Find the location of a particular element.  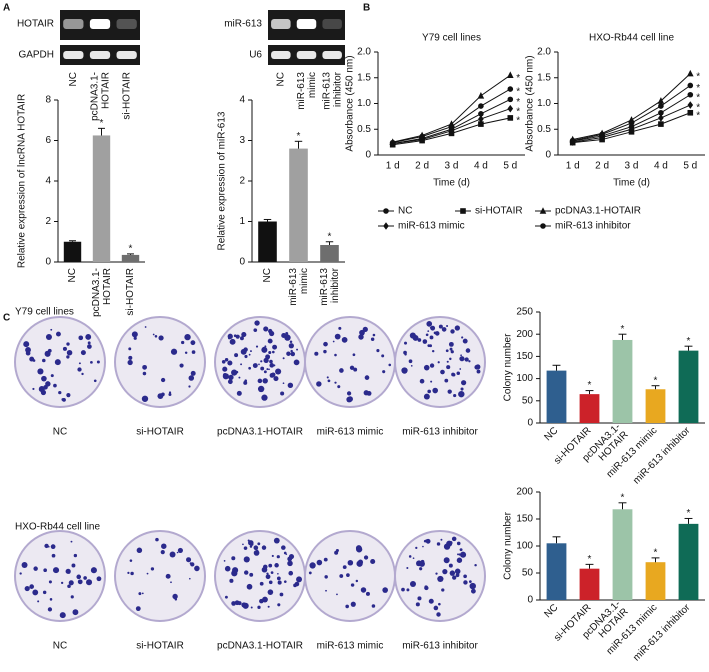

gel-lane-label: NC is located at coordinates (280, 79).